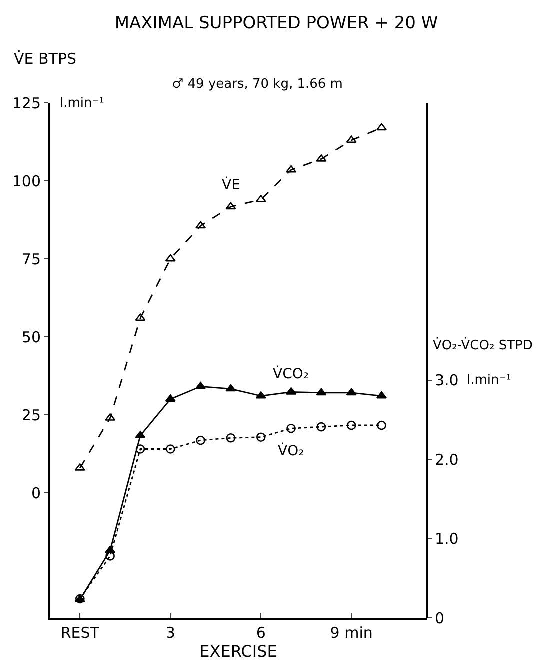 This screenshot has width=553, height=670. I want to click on y2-tick-label: 3.0, so click(447, 381).